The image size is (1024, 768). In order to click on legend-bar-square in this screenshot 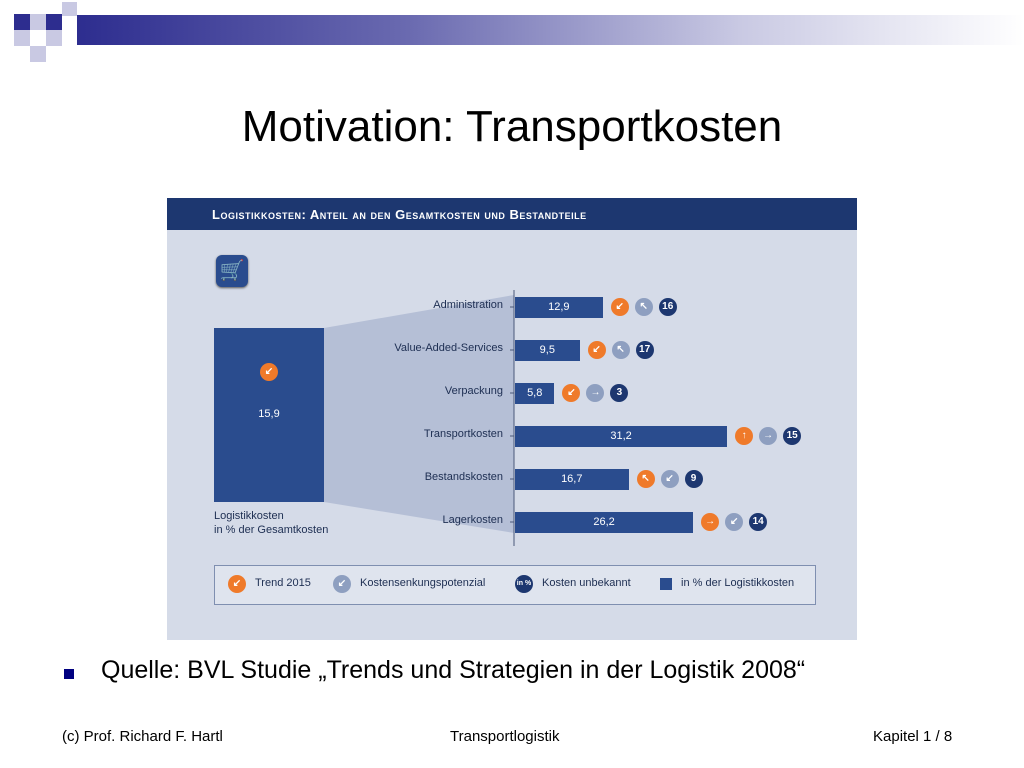, I will do `click(666, 584)`.